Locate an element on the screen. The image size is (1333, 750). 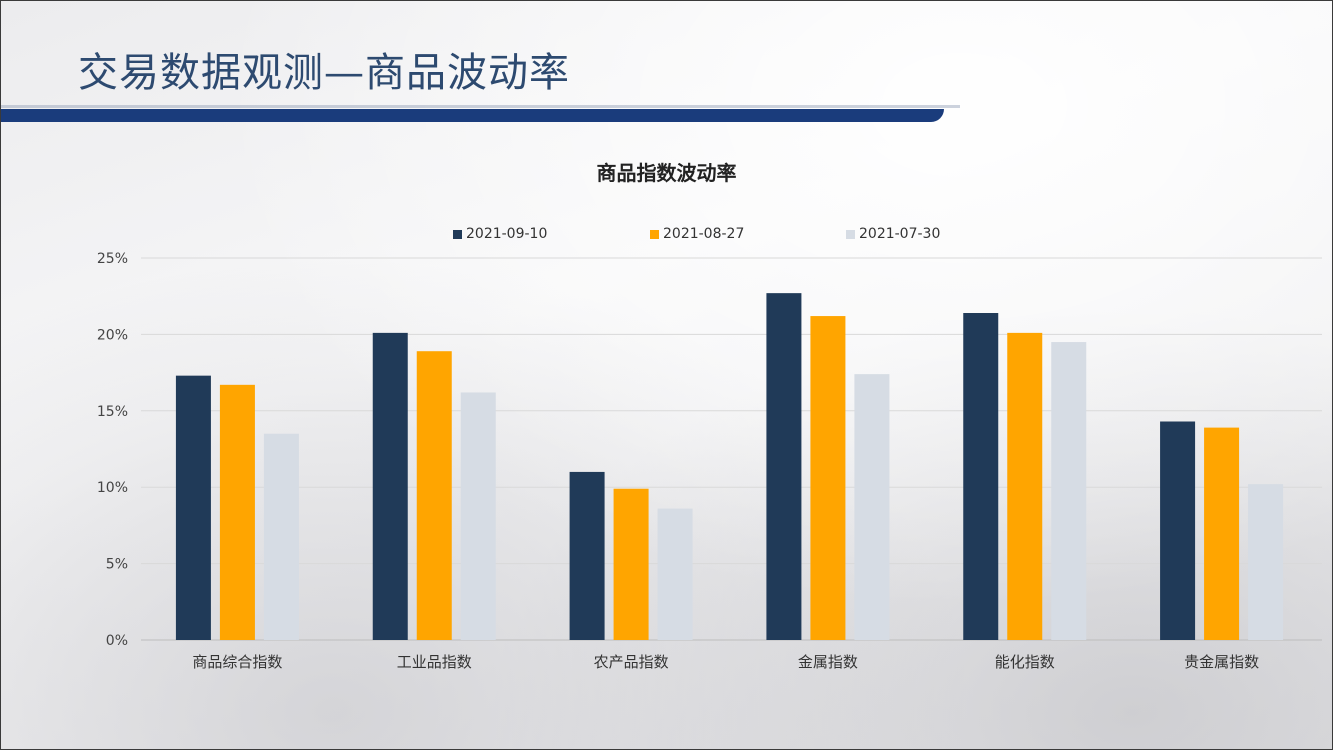
y-tick-label: 20% is located at coordinates (112, 335).